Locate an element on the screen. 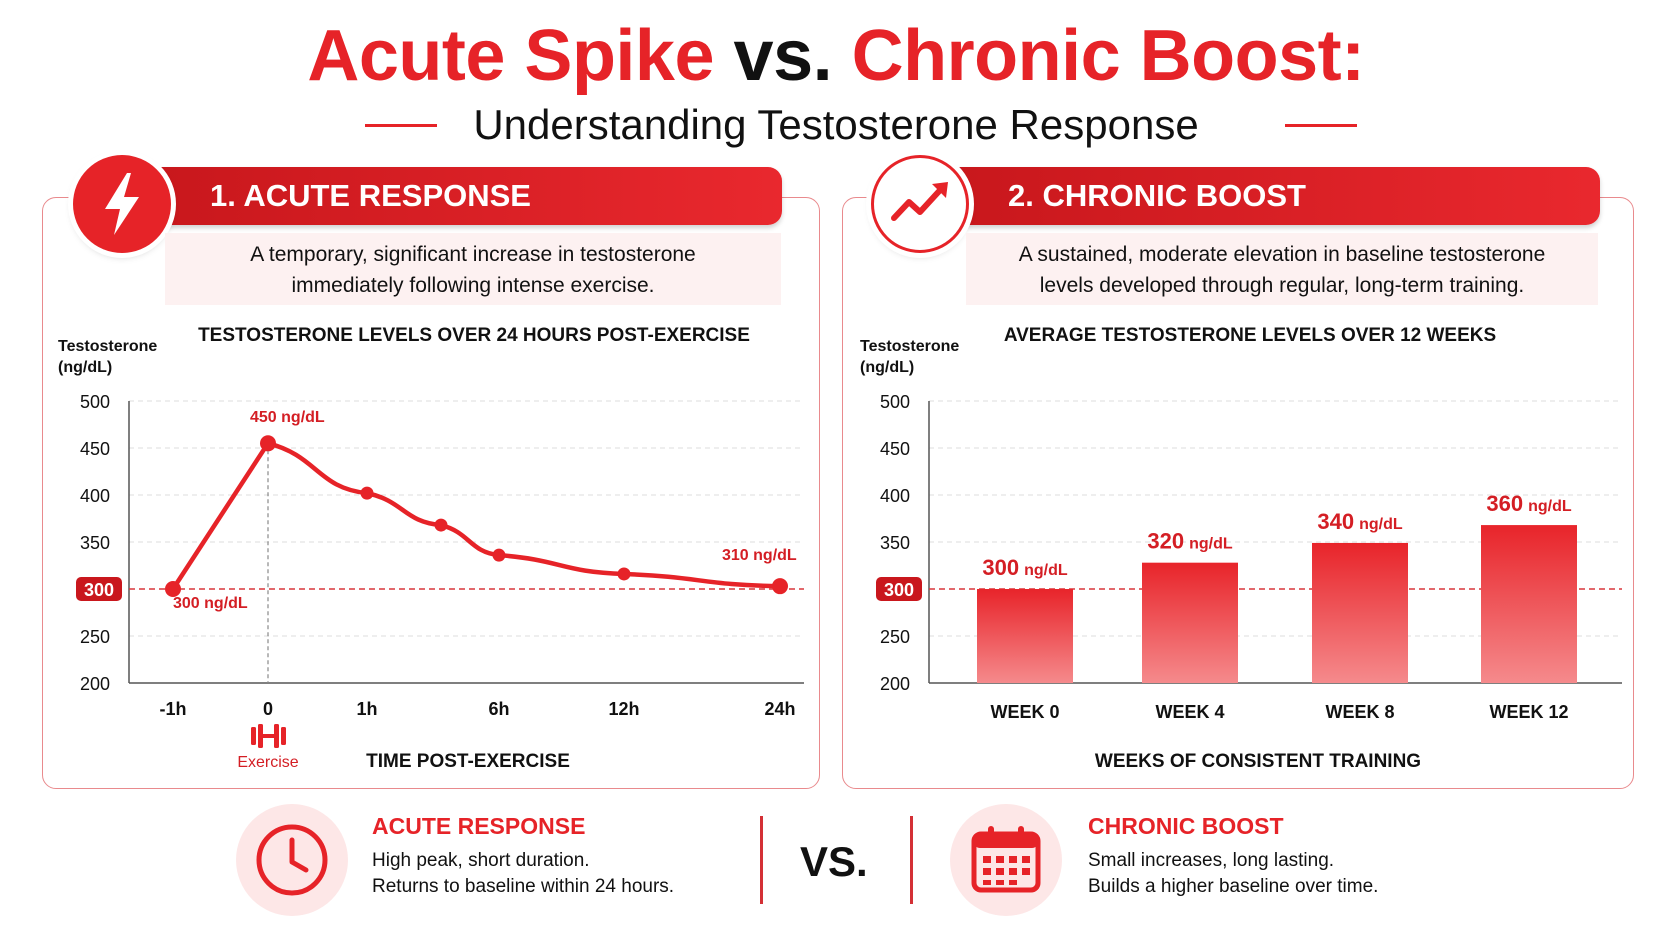 Image resolution: width=1672 pixels, height=941 pixels. acute-banner: 1. ACUTE RESPONSE is located at coordinates (466, 196).